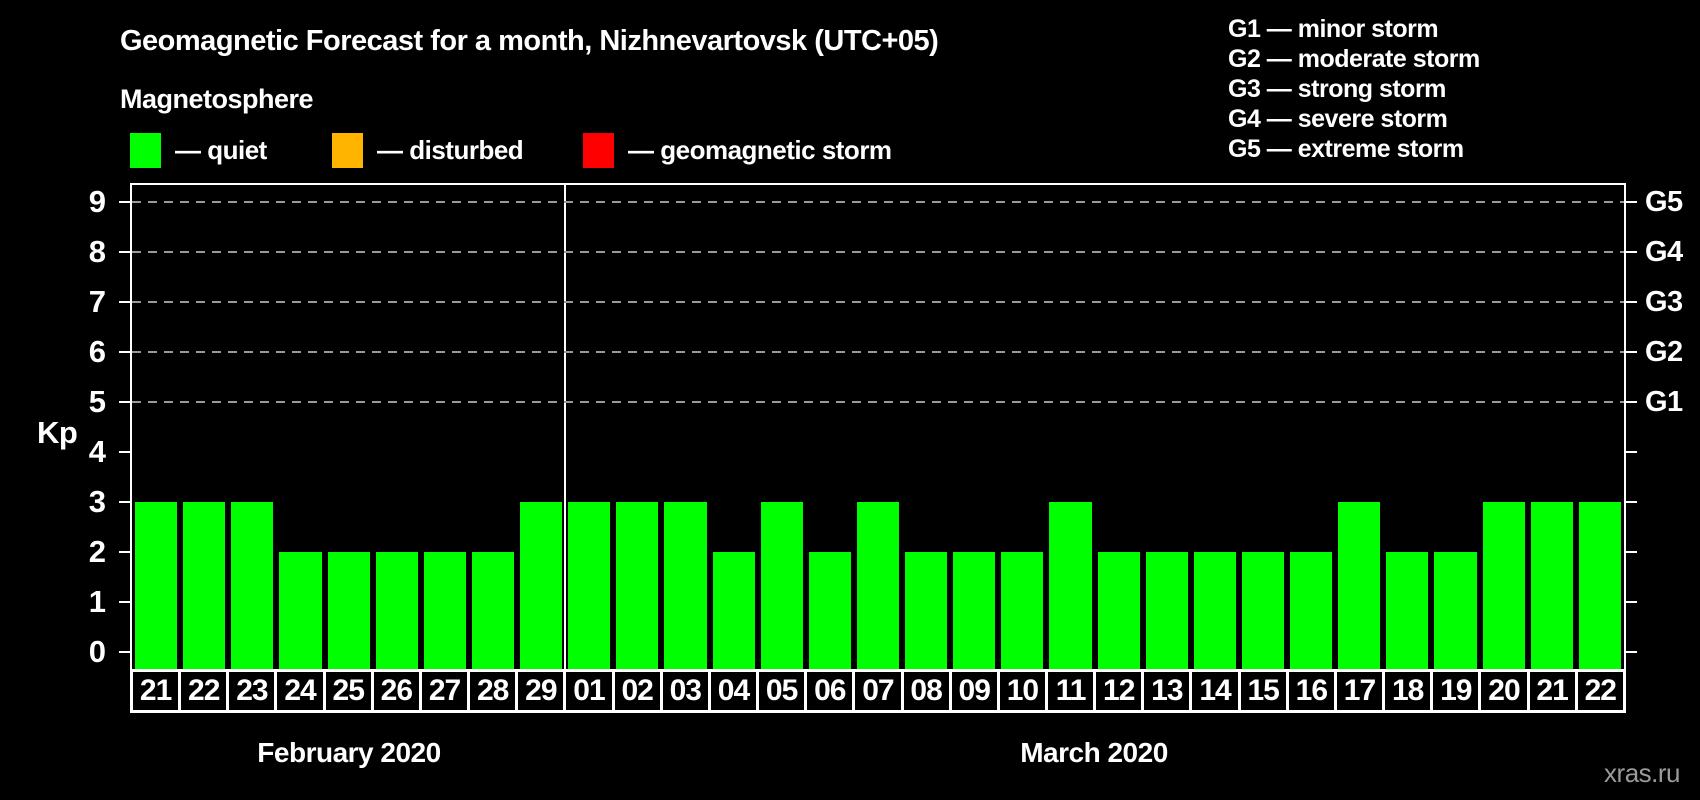  Describe the element at coordinates (97, 651) in the screenshot. I see `y-axis-label: 0` at that location.